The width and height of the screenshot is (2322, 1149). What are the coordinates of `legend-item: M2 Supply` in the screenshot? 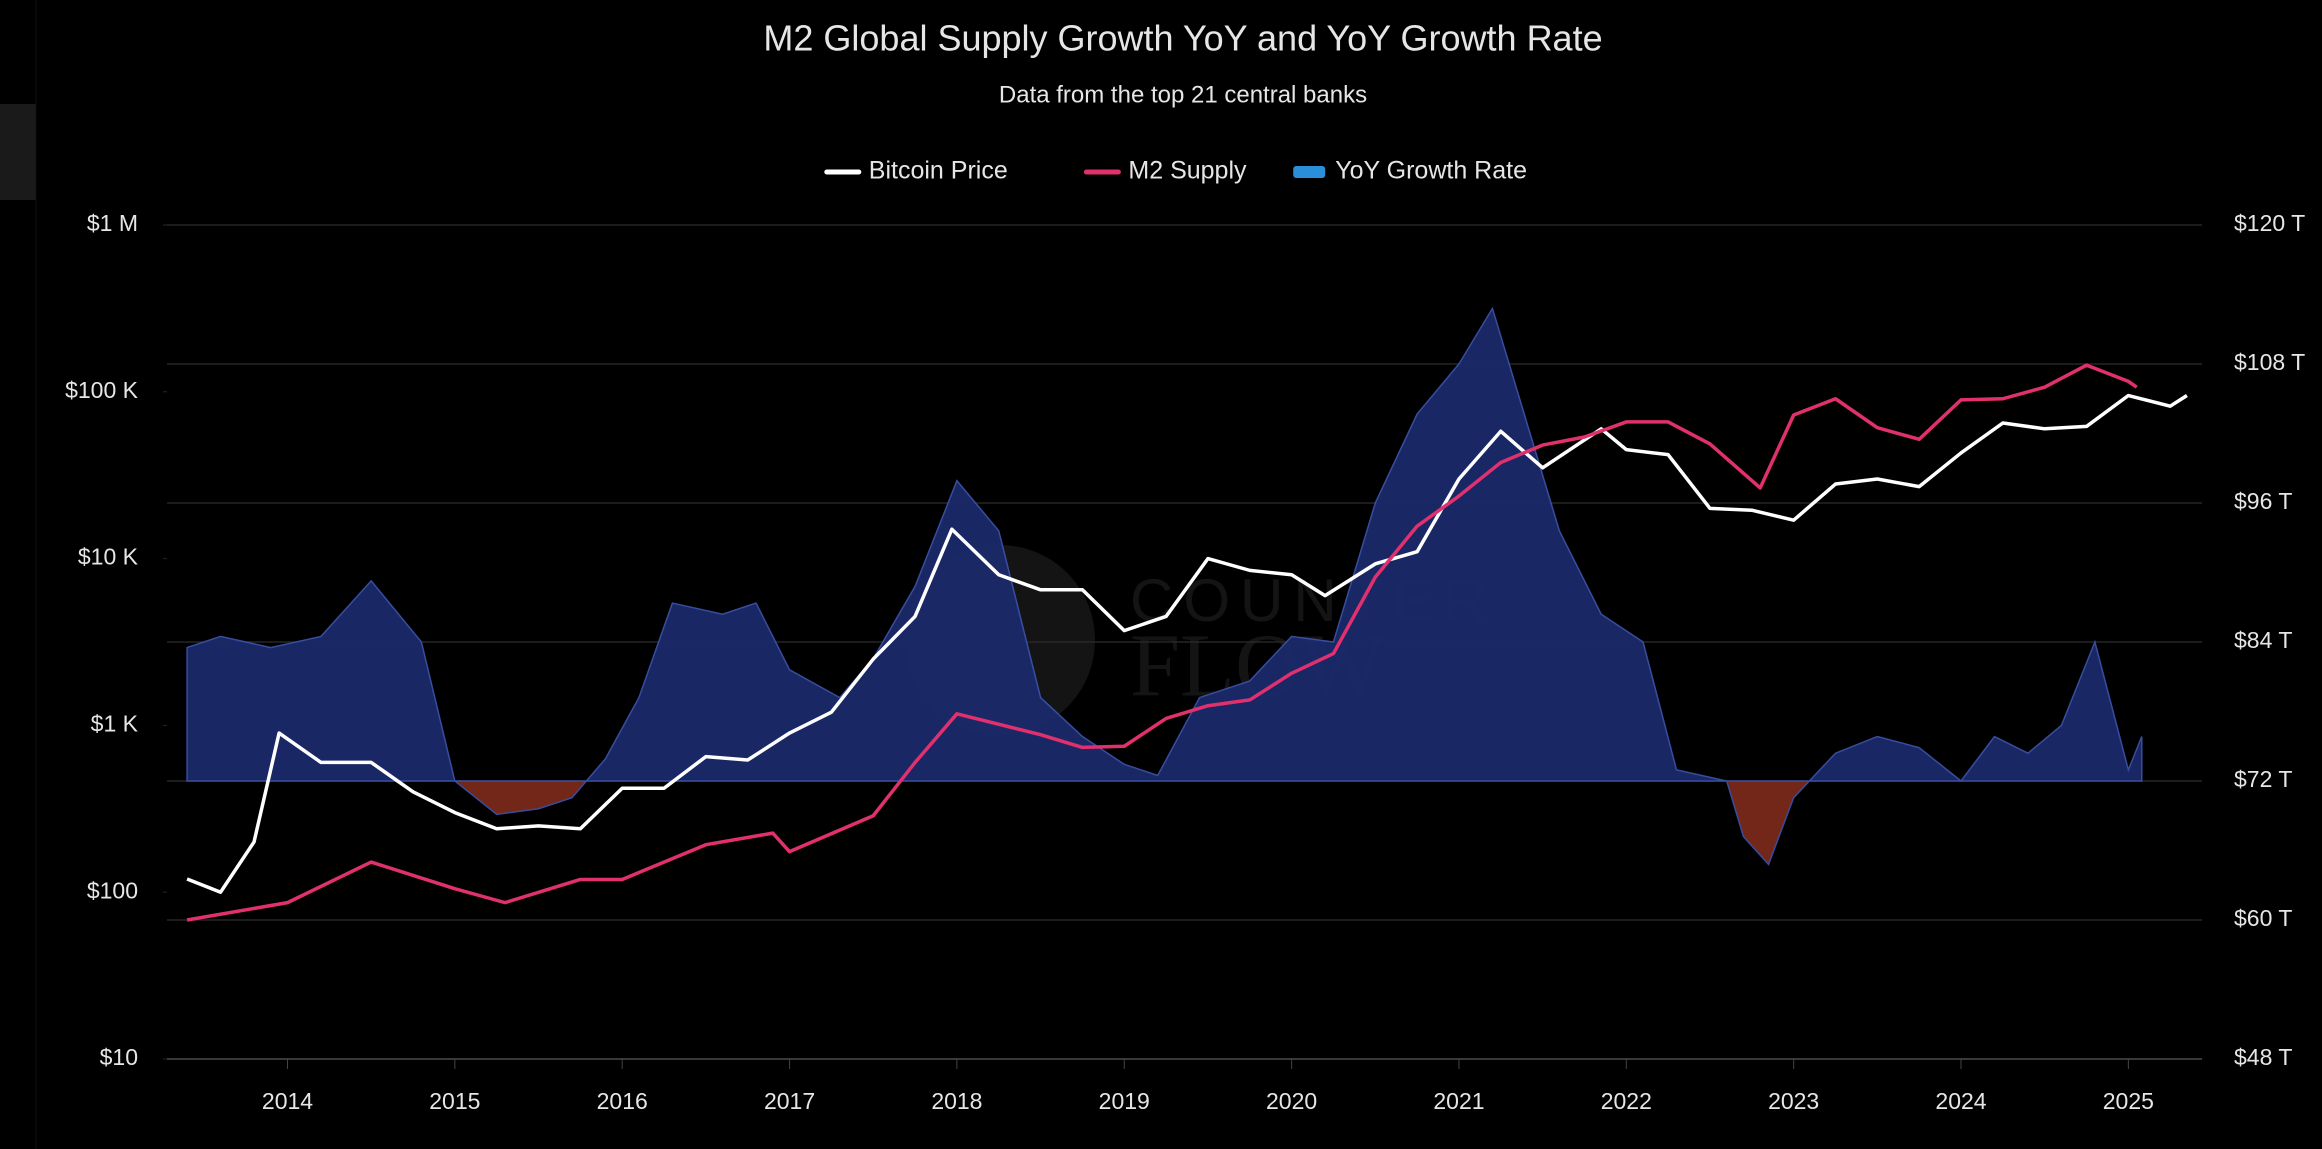 It's located at (1165, 171).